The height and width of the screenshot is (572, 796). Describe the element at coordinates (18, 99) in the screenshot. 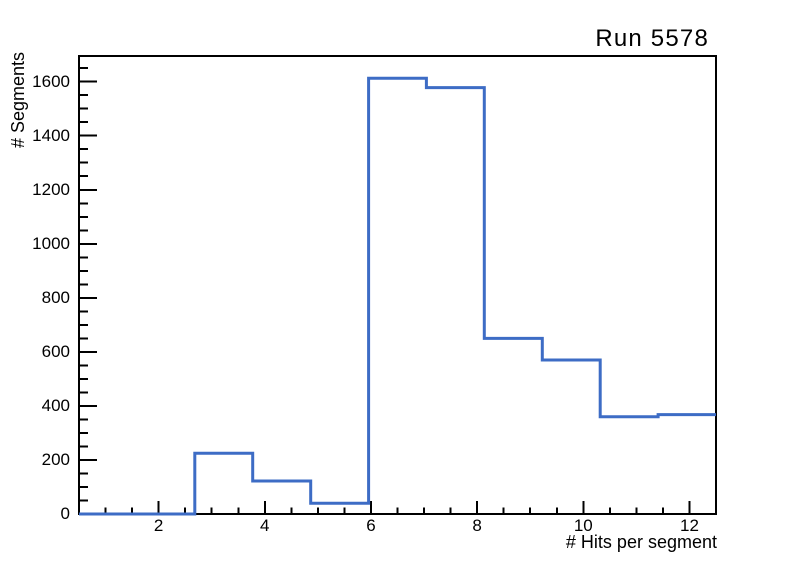

I see `y-axis-title: # Segments` at that location.